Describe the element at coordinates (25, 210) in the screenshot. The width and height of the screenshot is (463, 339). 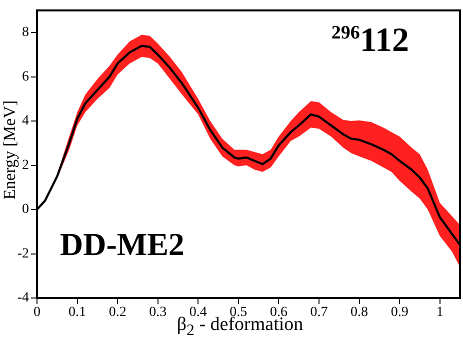
I see `y-tick-label: 0` at that location.